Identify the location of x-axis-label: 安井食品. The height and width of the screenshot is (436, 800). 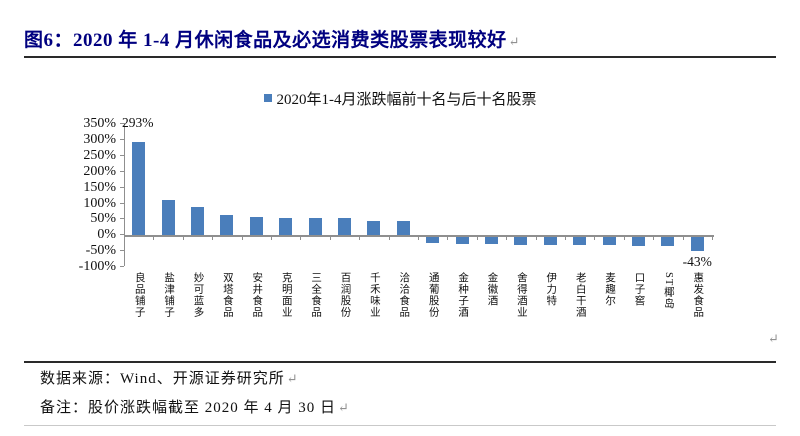
(257, 295).